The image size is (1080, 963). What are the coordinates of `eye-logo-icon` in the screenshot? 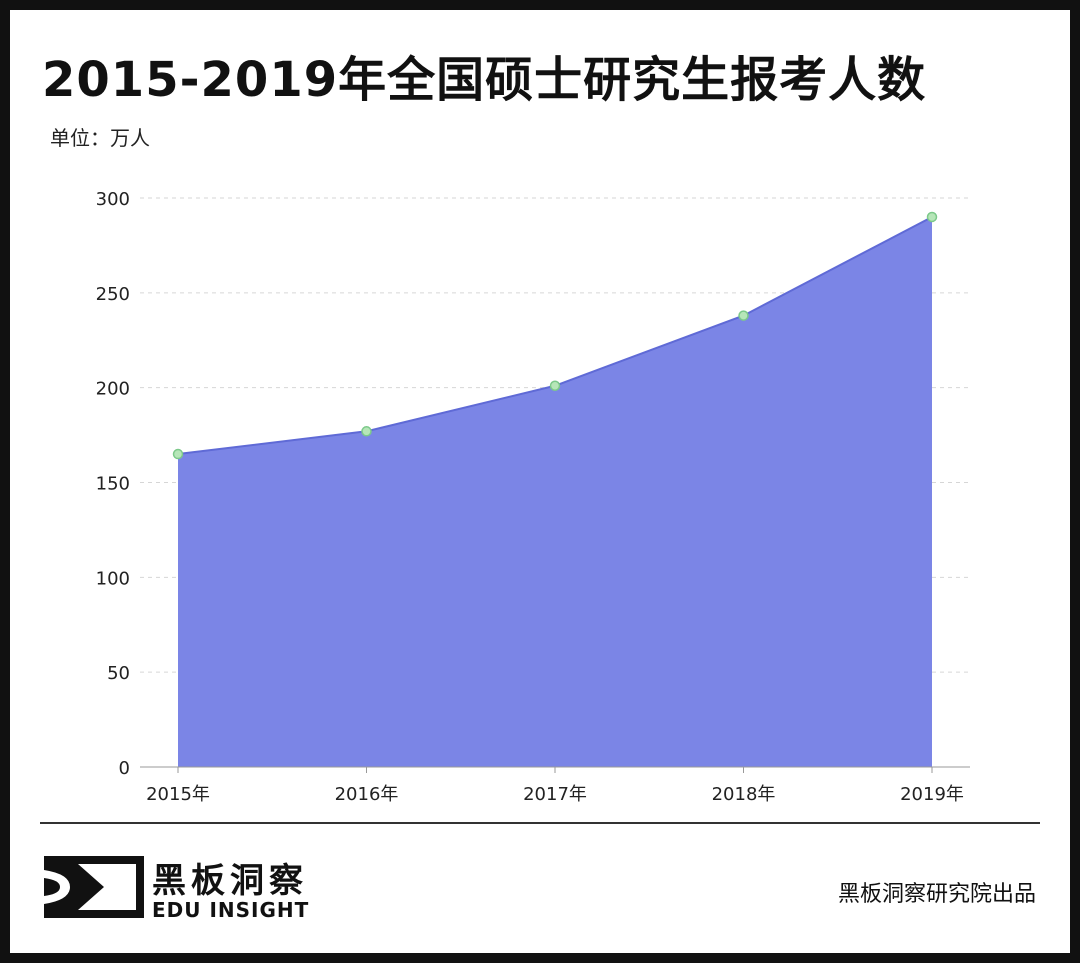 It's located at (94, 887).